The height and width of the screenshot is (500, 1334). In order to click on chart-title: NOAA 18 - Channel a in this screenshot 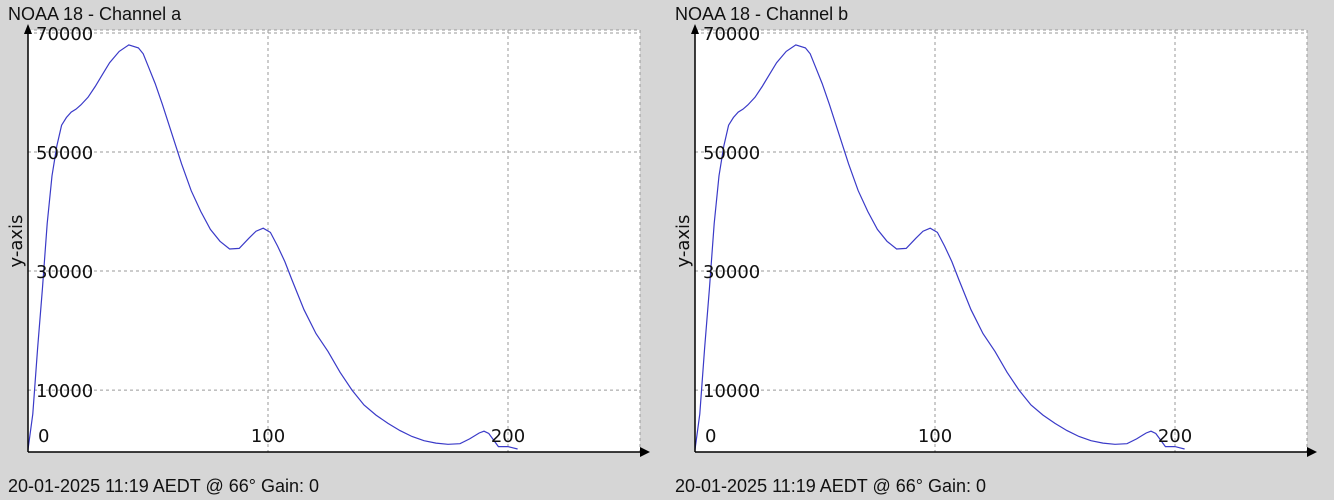, I will do `click(95, 14)`.